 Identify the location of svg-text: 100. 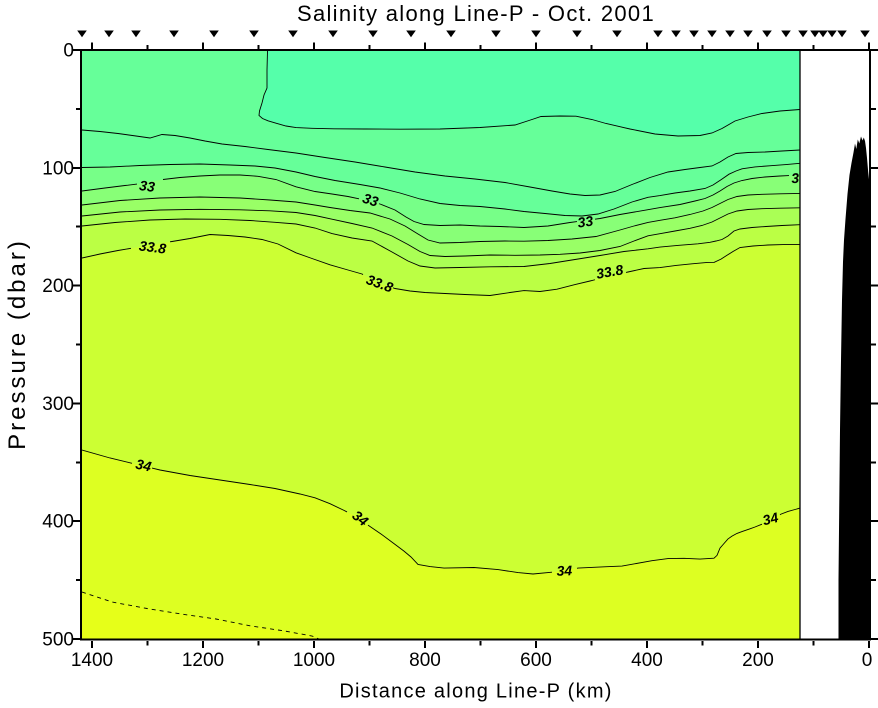
(58, 168).